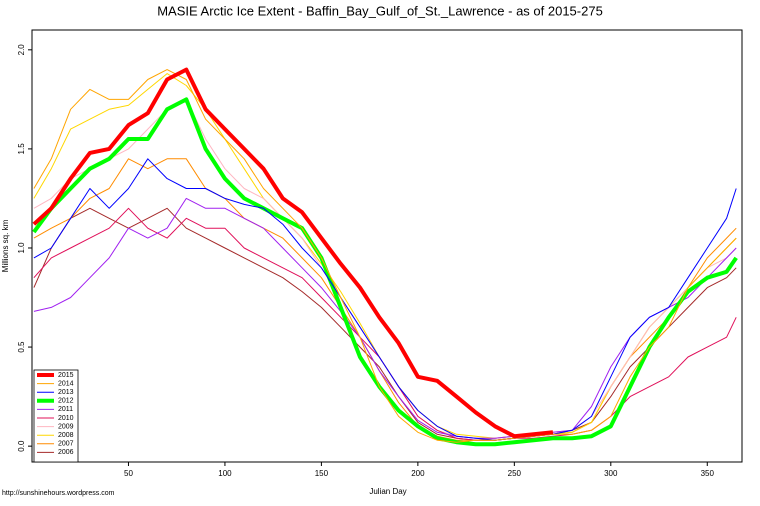 The height and width of the screenshot is (506, 760). Describe the element at coordinates (66, 383) in the screenshot. I see `legend-label: 2014` at that location.